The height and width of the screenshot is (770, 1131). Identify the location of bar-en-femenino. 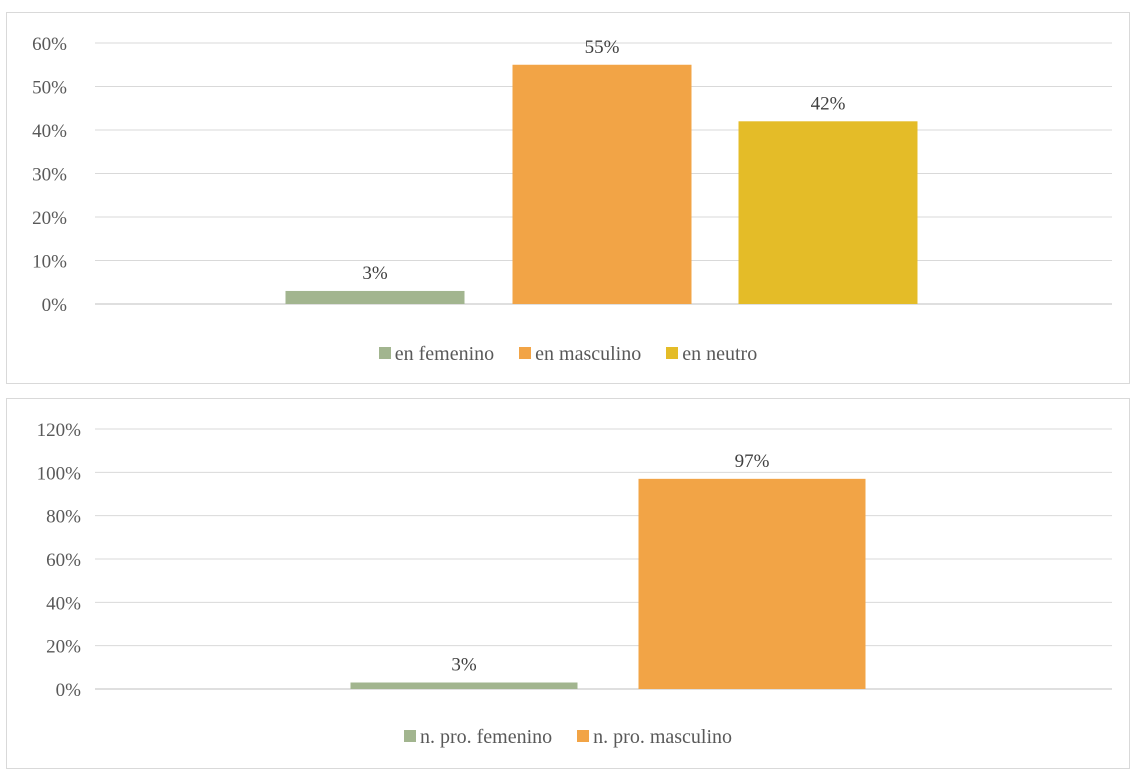
(375, 297).